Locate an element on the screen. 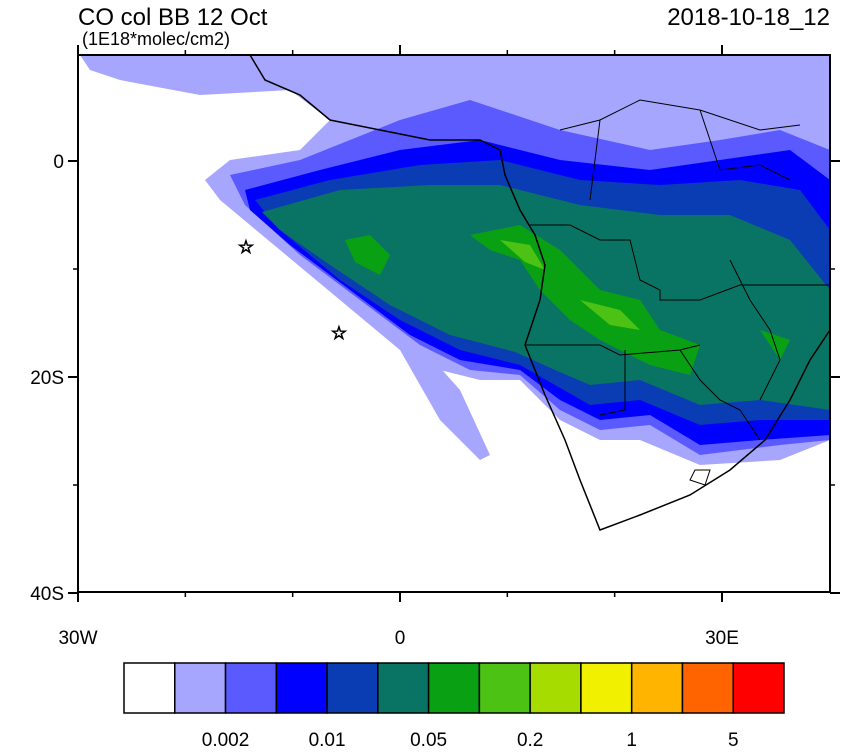  plume-lightgreen is located at coordinates (570, 285).